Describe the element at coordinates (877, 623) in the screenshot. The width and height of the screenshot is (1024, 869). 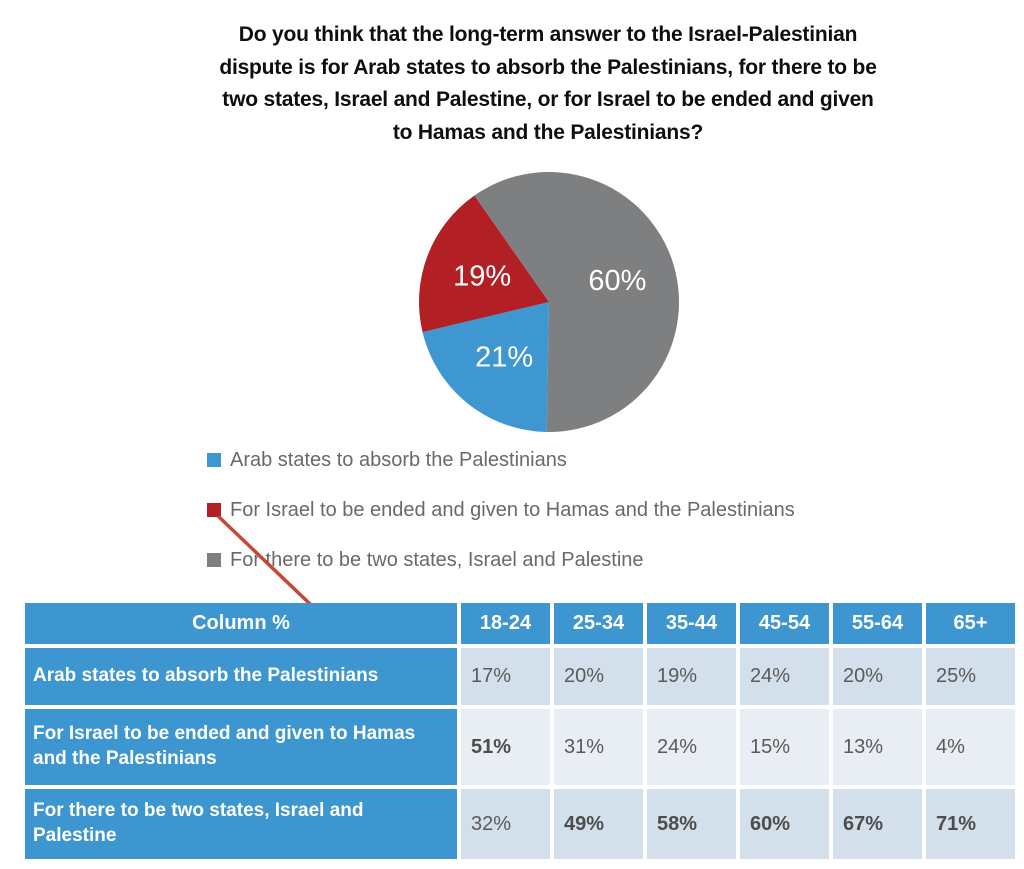
I see `table-age-header: 55-64` at that location.